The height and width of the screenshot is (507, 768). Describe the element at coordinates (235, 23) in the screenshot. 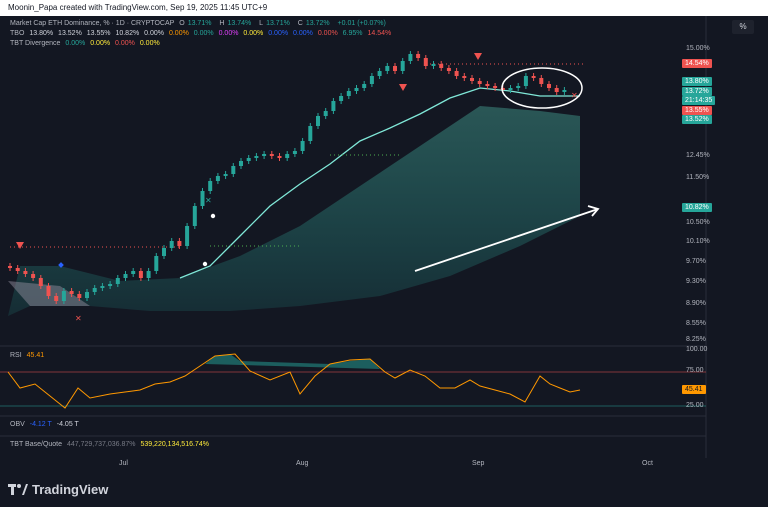

I see `ohlc-high: H 13.74%` at that location.